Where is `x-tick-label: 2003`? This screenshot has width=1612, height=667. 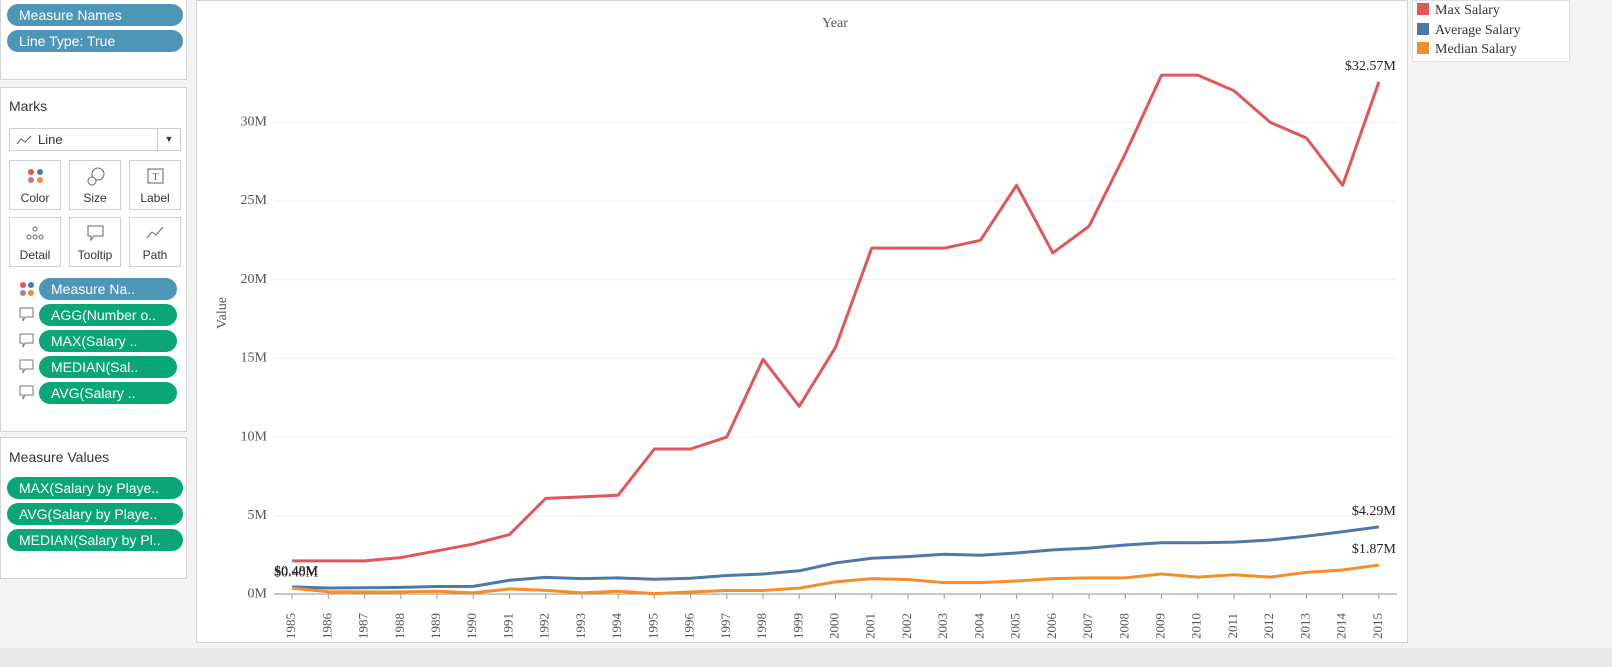
x-tick-label: 2003 is located at coordinates (942, 626).